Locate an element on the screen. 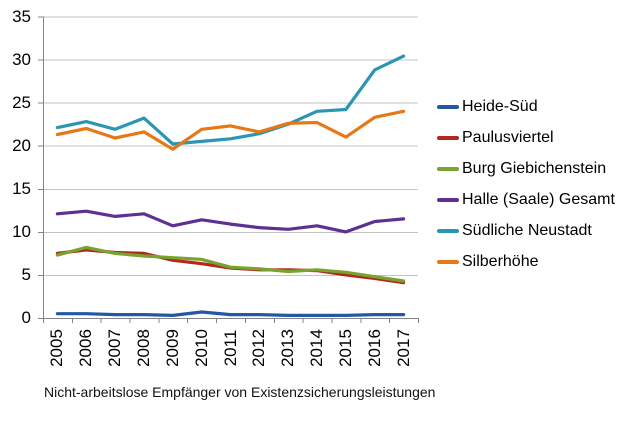 The height and width of the screenshot is (428, 641). legend-label: Burg Giebichenstein is located at coordinates (534, 168).